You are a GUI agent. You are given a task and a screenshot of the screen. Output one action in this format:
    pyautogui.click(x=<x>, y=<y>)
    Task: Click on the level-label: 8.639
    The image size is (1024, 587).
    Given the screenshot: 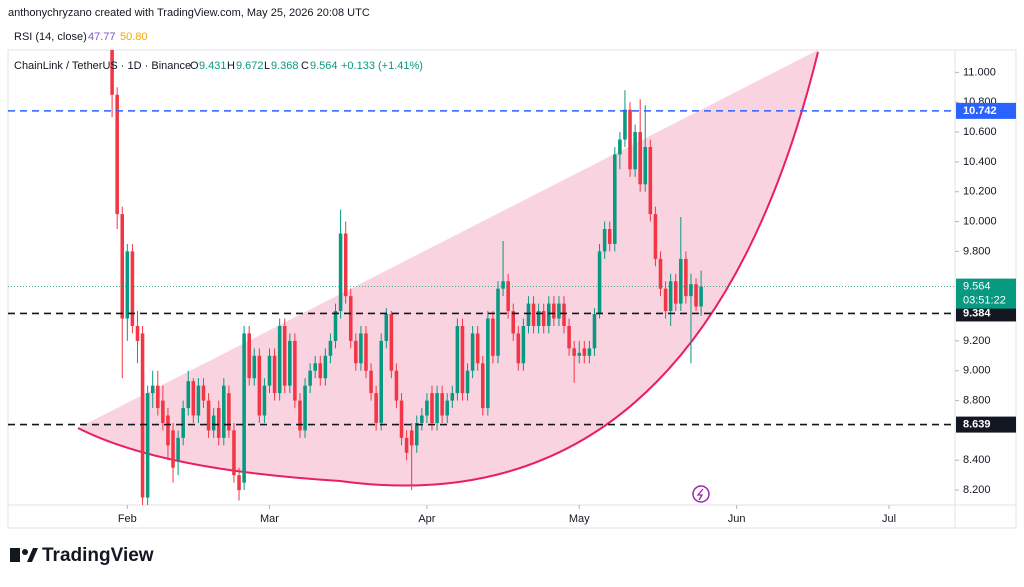 What is the action you would take?
    pyautogui.click(x=977, y=424)
    